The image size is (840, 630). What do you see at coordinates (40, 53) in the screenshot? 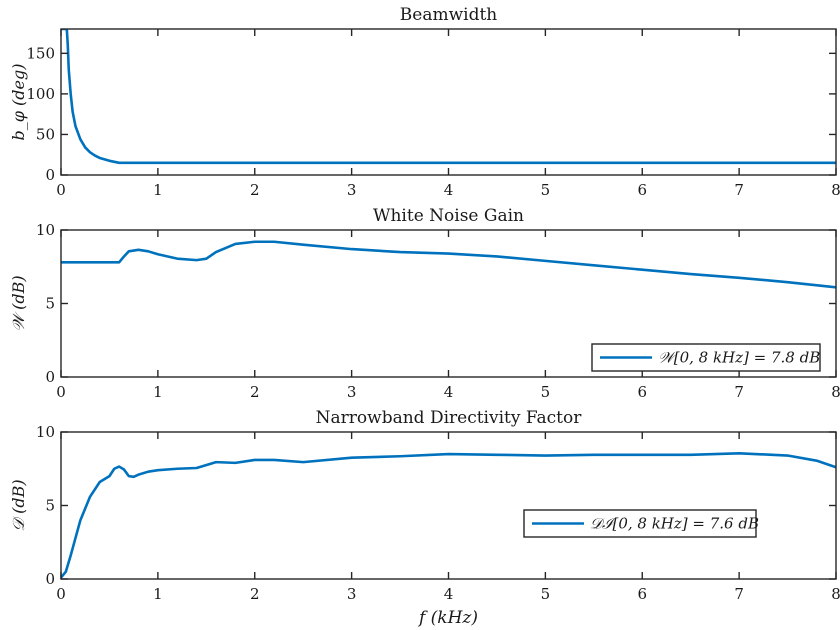
I see `y-tick-label: 150` at bounding box center [40, 53].